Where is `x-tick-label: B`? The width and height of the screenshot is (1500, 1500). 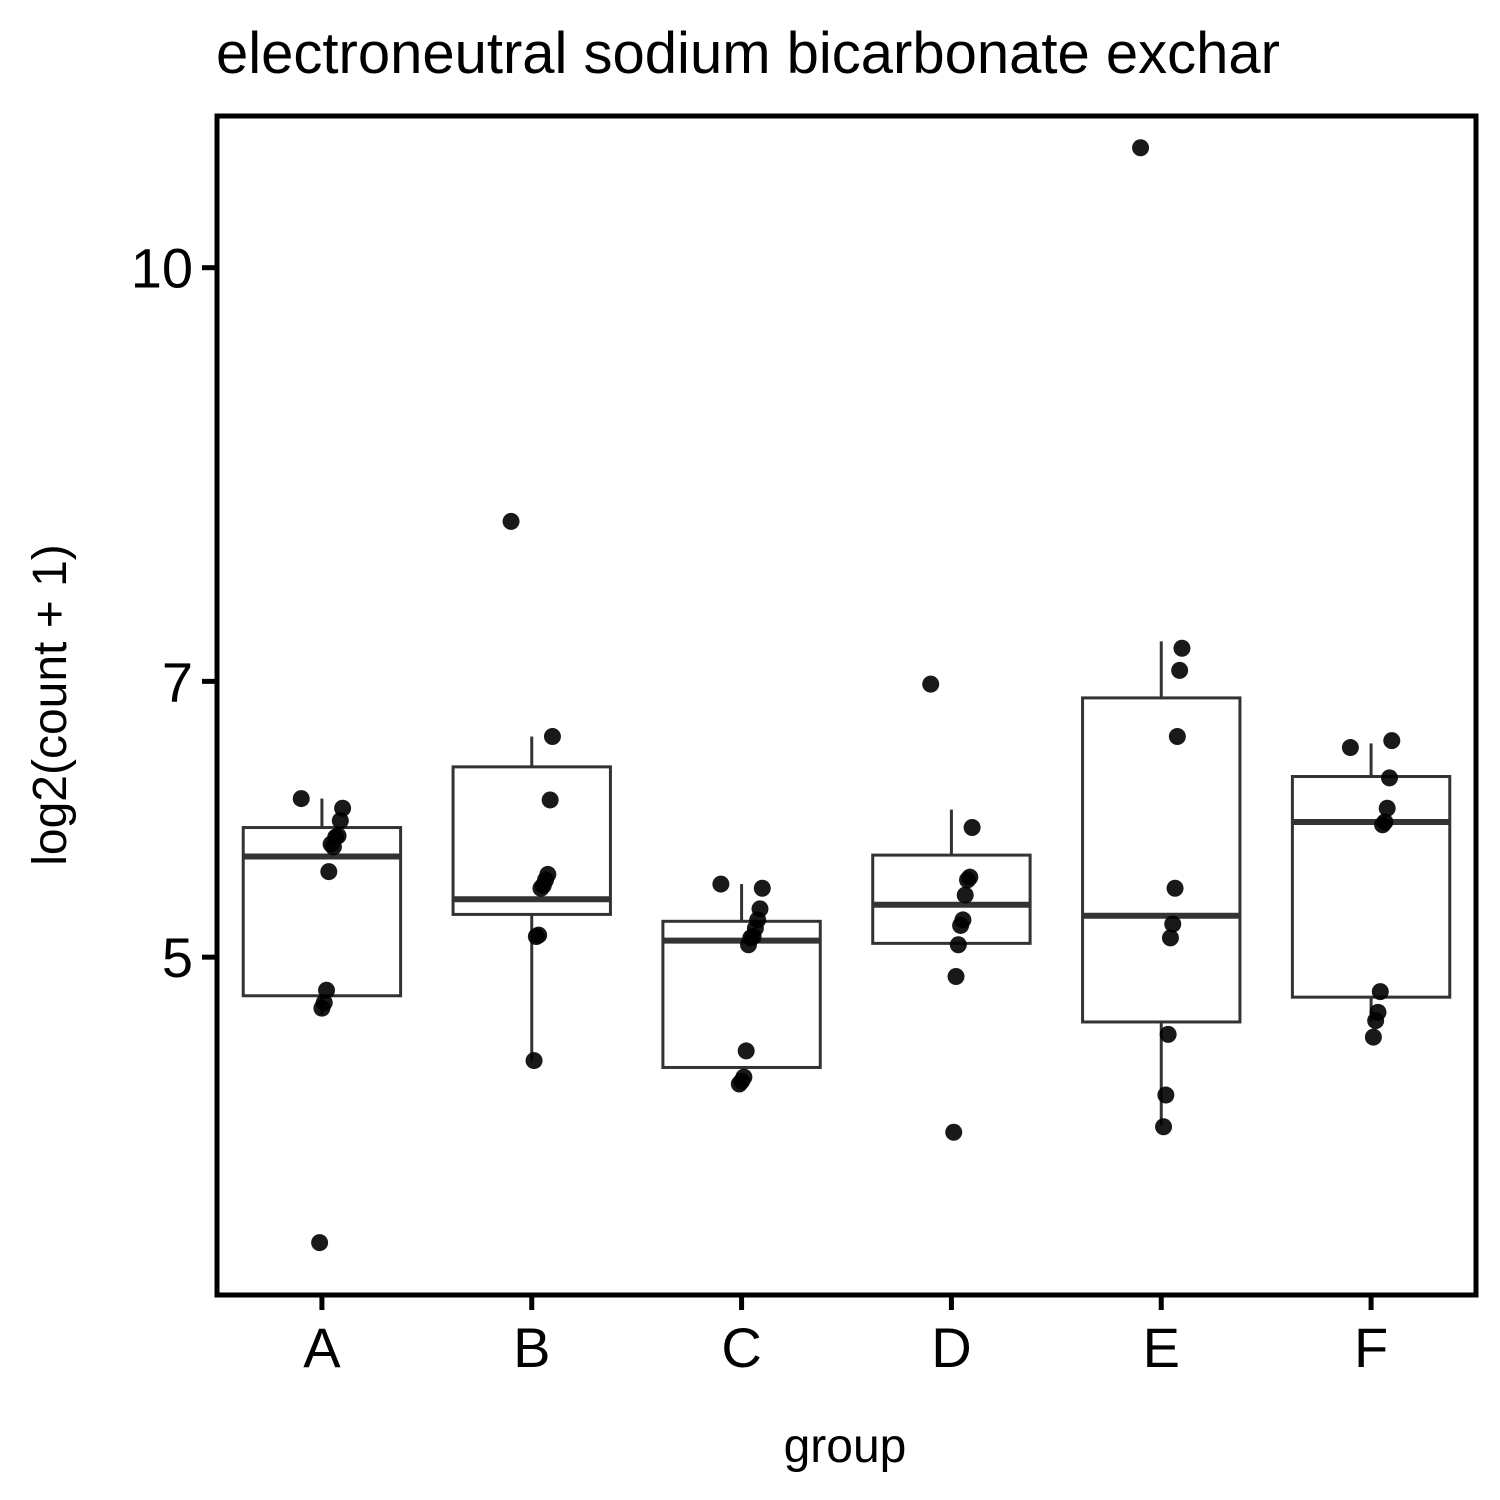
x-tick-label: B is located at coordinates (531, 1347).